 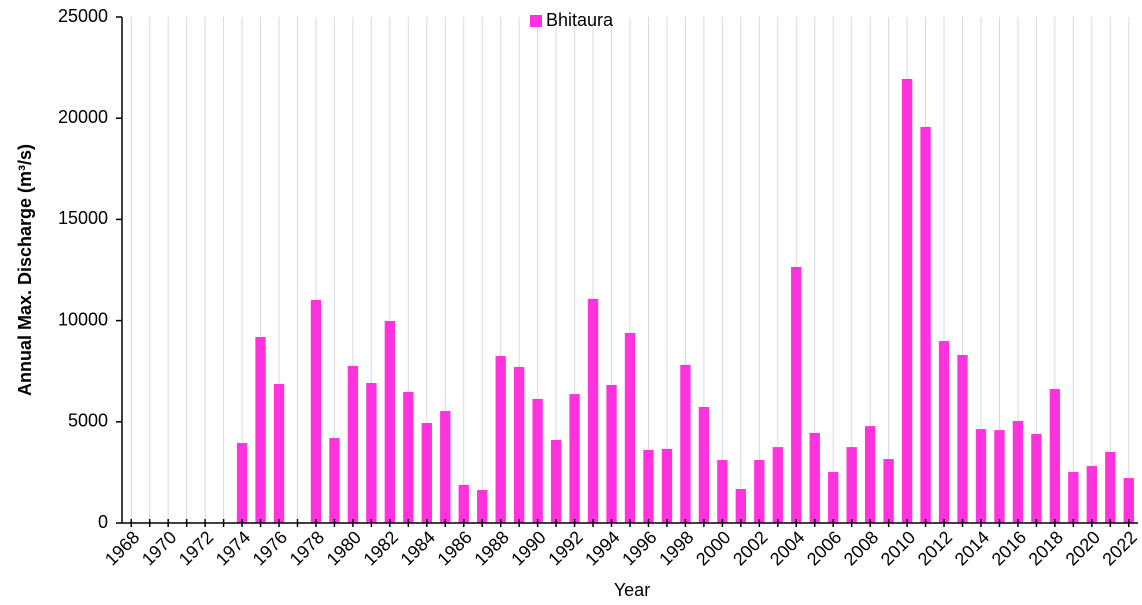 I want to click on legend-label: Bhitaura, so click(x=580, y=20).